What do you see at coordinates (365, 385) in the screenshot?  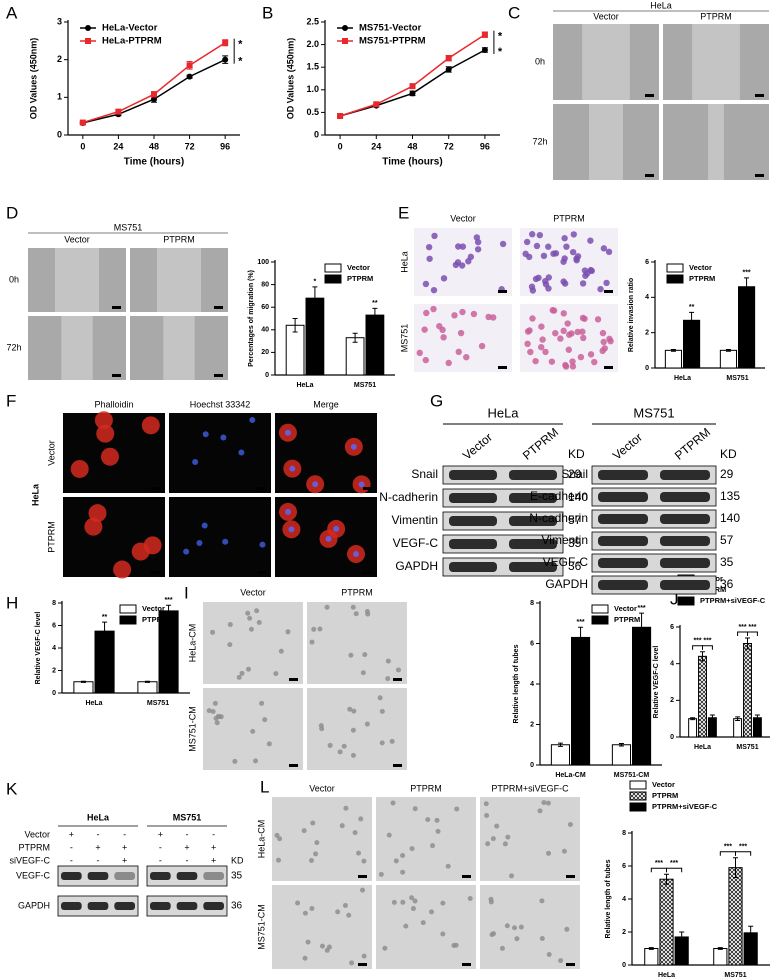 I see `x-tick-label: MS751` at bounding box center [365, 385].